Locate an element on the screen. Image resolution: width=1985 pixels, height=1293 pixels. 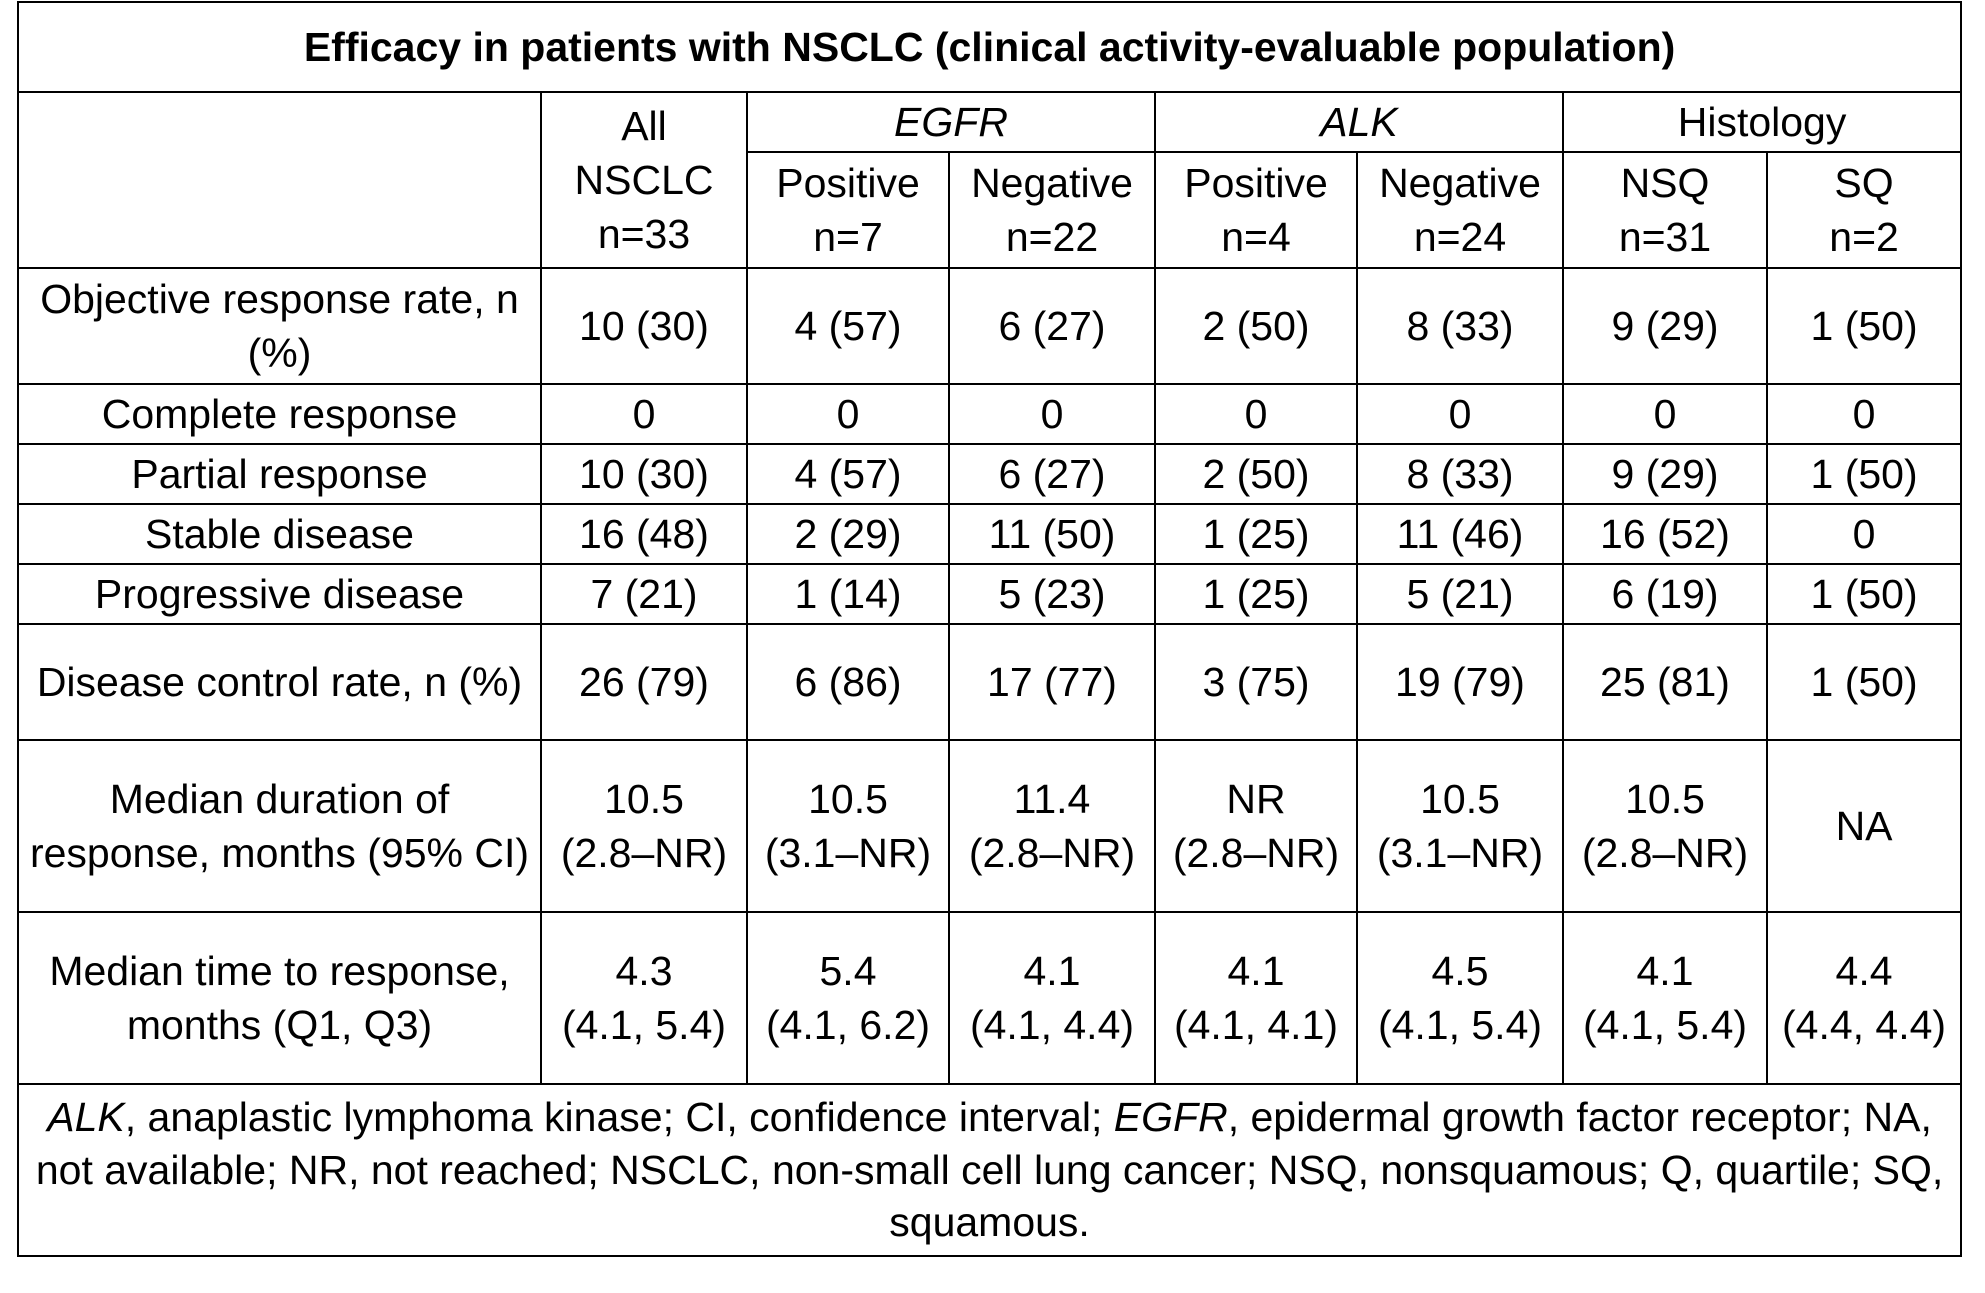
table-cell: 11 (46) is located at coordinates (1460, 534).